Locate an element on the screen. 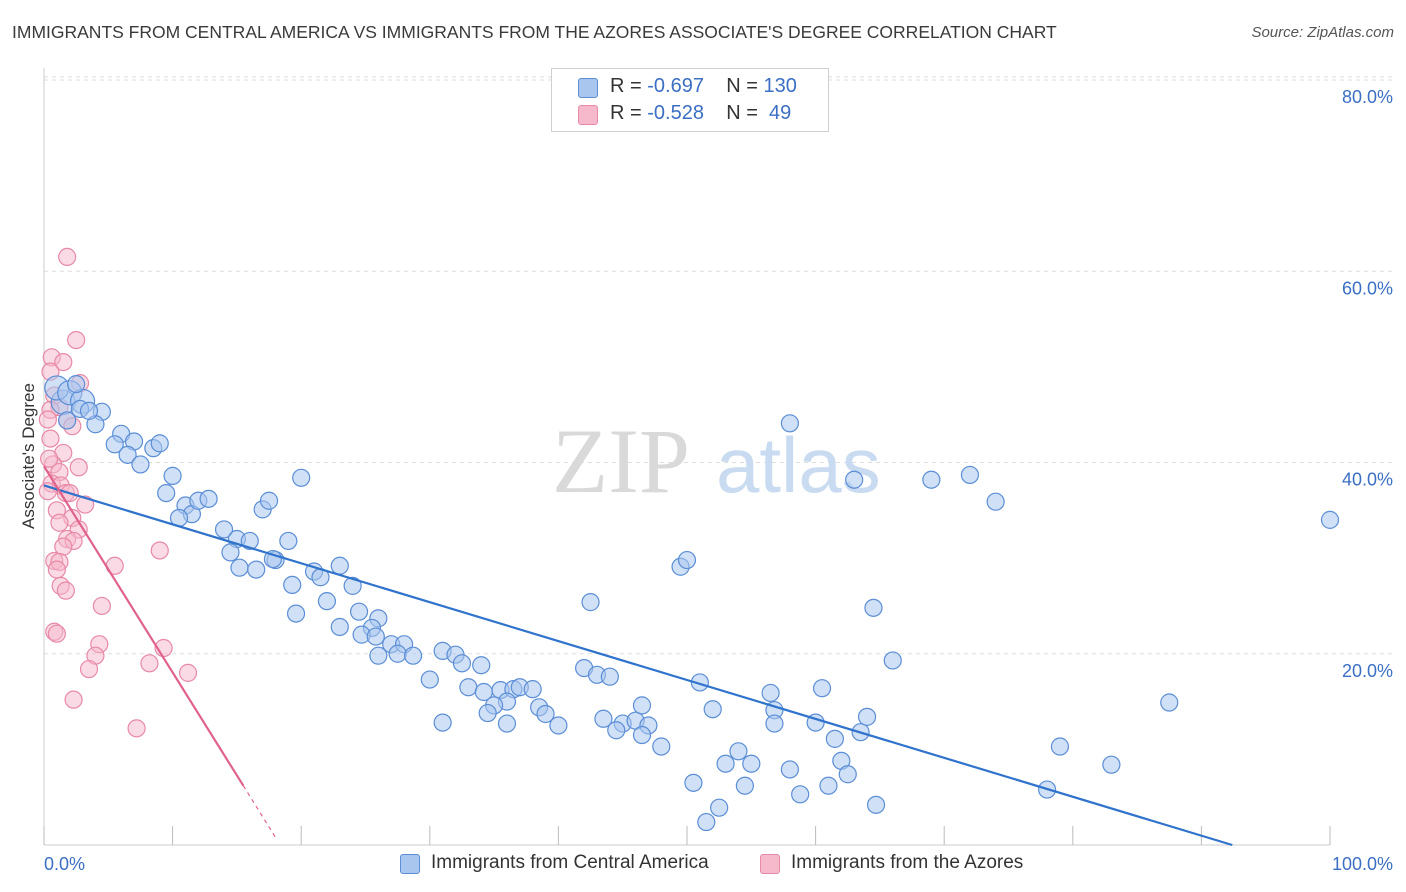 This screenshot has height=892, width=1406. watermark-atlas: atlas is located at coordinates (798, 465).